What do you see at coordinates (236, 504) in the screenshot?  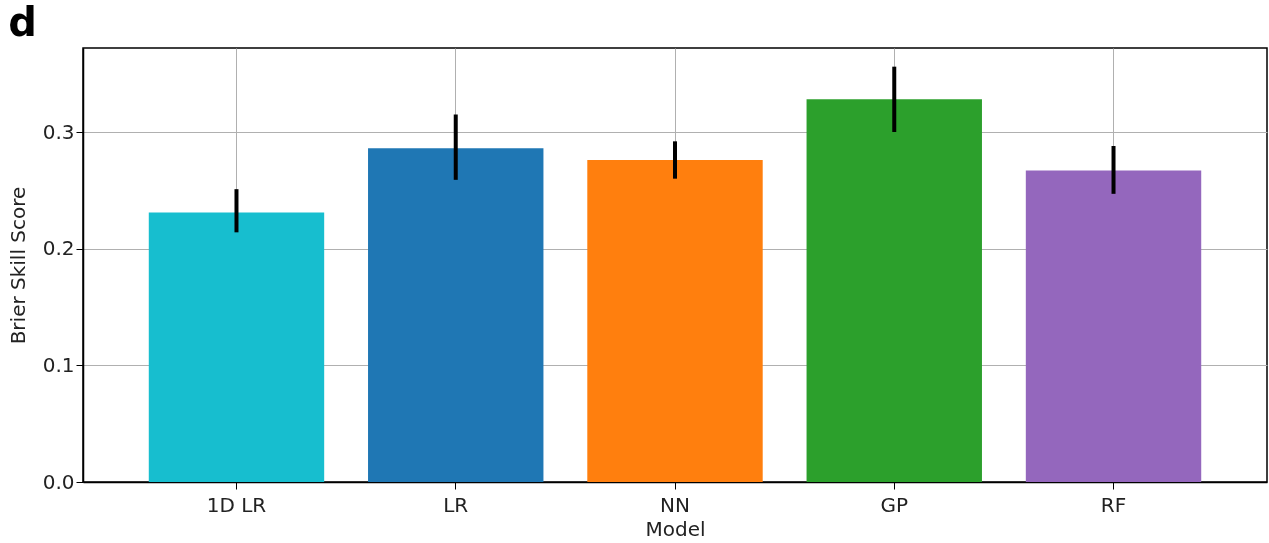 I see `x-tick-label: 1D LR` at bounding box center [236, 504].